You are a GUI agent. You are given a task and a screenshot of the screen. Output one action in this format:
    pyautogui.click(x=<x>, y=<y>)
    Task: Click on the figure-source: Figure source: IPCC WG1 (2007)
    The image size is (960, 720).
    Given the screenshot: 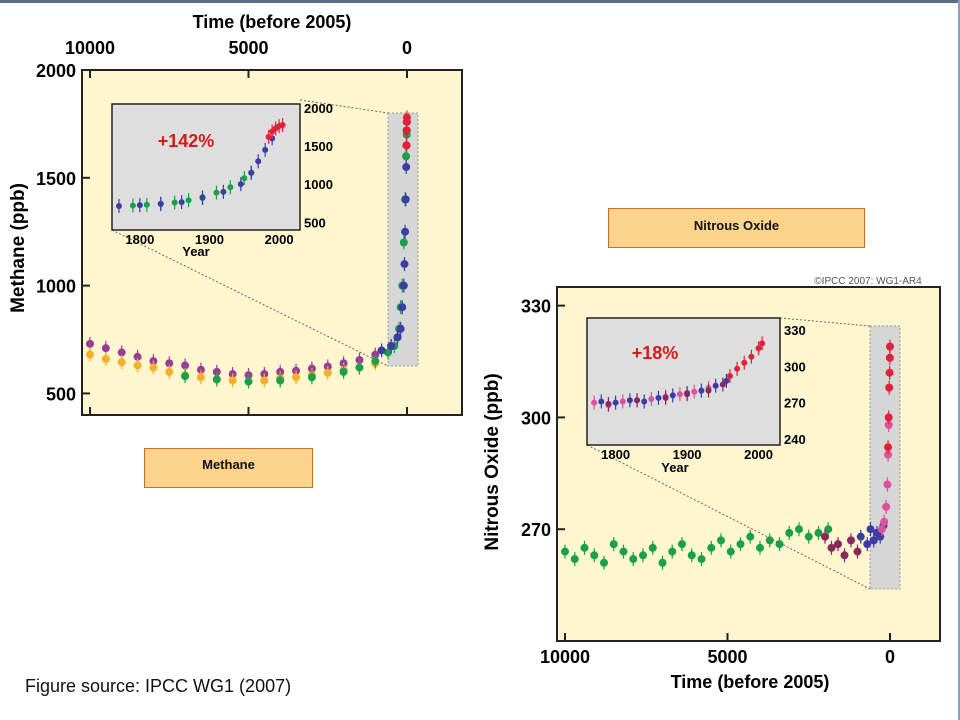 What is the action you would take?
    pyautogui.click(x=158, y=686)
    